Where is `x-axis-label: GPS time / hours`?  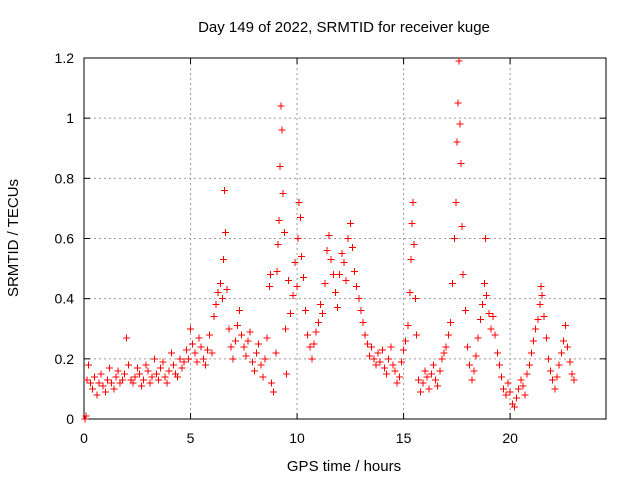 x-axis-label: GPS time / hours is located at coordinates (344, 466).